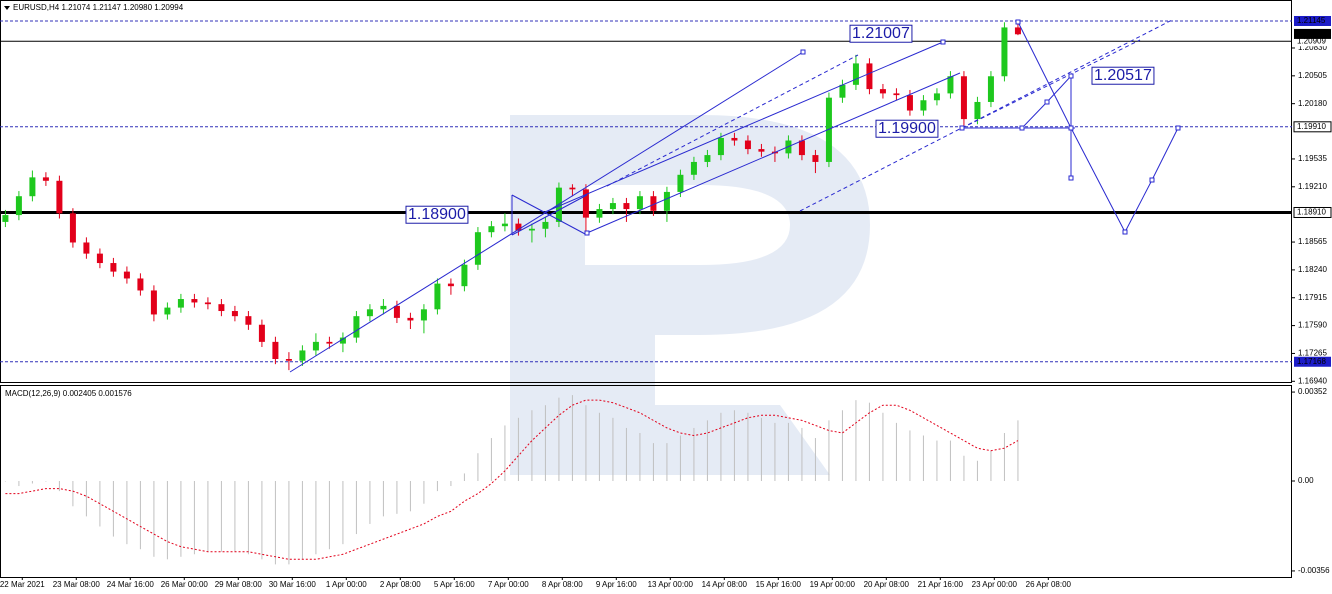 The image size is (1332, 594). What do you see at coordinates (941, 584) in the screenshot?
I see `x-tick-label: 21 Apr 16:00` at bounding box center [941, 584].